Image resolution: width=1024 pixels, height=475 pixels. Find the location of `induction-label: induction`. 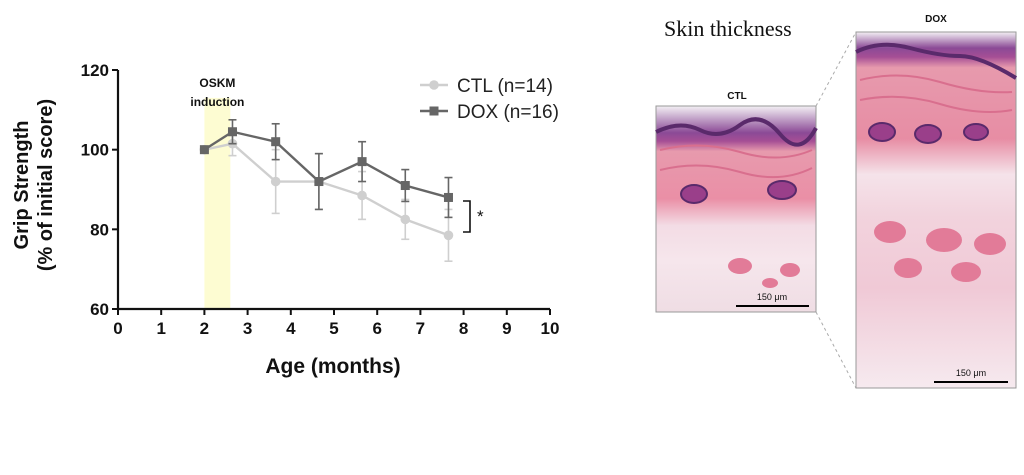

induction-label: induction is located at coordinates (217, 102).